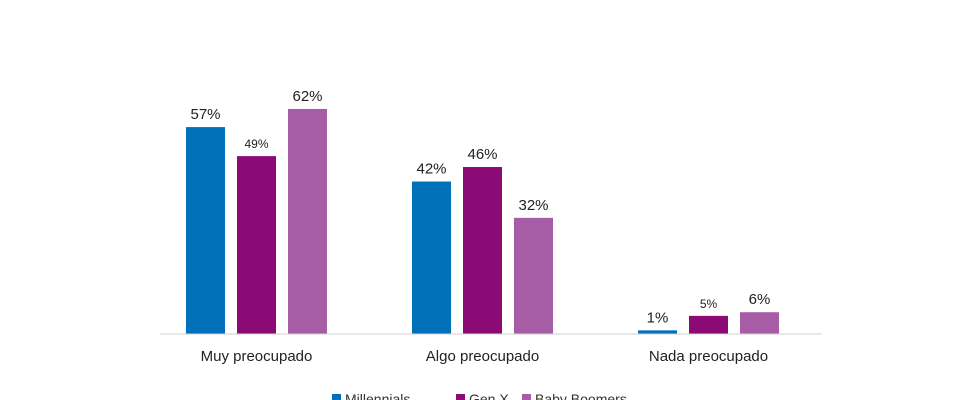 The width and height of the screenshot is (960, 400). What do you see at coordinates (533, 275) in the screenshot?
I see `bar-baby-boomers-algo-preocupado` at bounding box center [533, 275].